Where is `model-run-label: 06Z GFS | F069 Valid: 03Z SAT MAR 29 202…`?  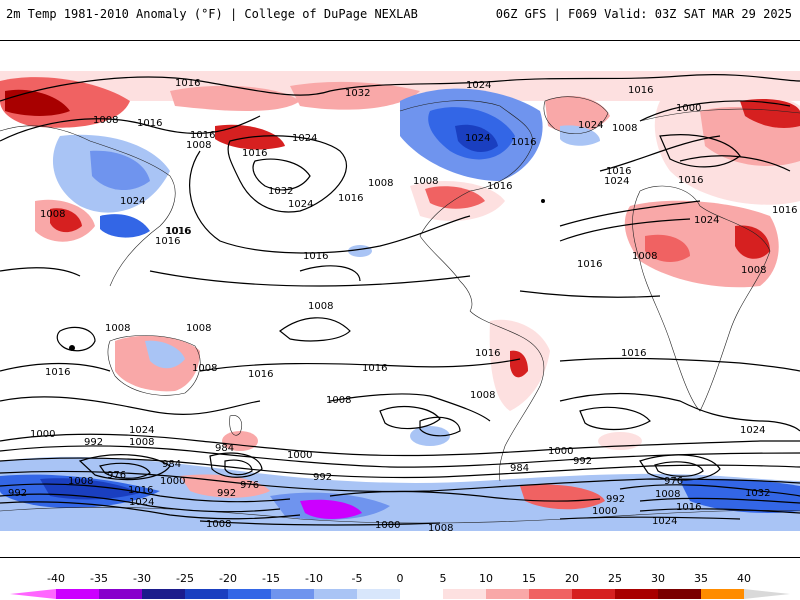 model-run-label: 06Z GFS | F069 Valid: 03Z SAT MAR 29 202… is located at coordinates (643, 14).